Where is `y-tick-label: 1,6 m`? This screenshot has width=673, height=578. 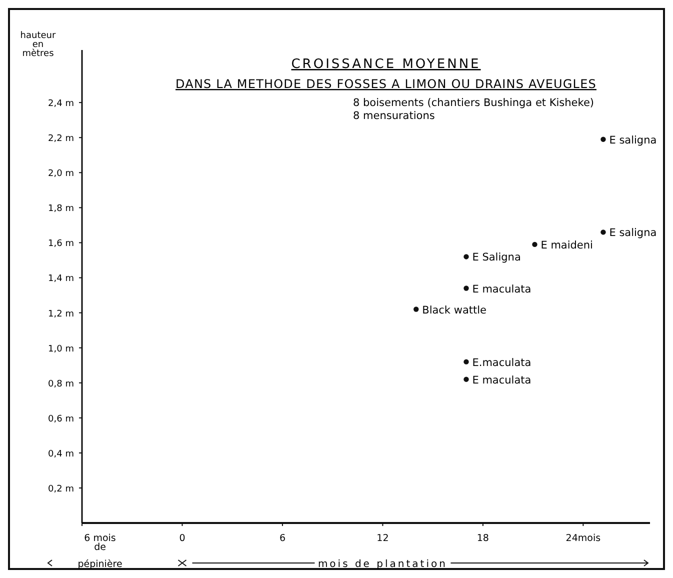 y-tick-label: 1,6 m is located at coordinates (61, 244).